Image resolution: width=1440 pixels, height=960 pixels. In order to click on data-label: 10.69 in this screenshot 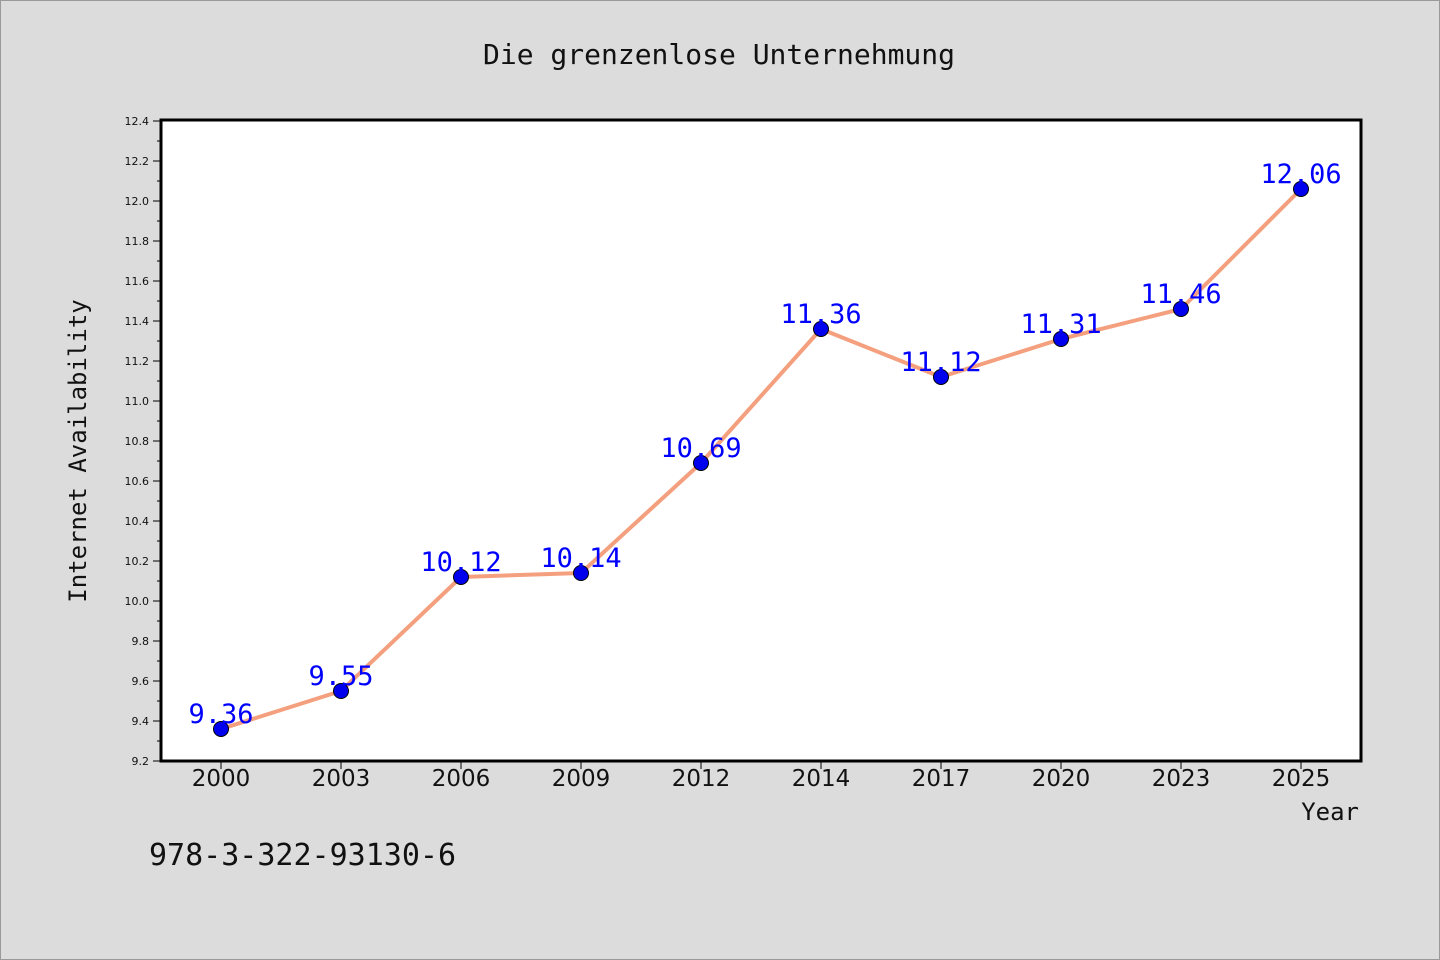, I will do `click(700, 448)`.